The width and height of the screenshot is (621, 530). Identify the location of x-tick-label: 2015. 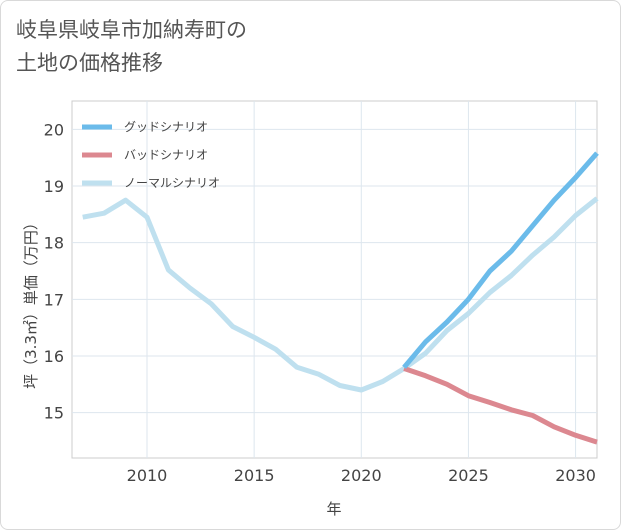
(254, 475).